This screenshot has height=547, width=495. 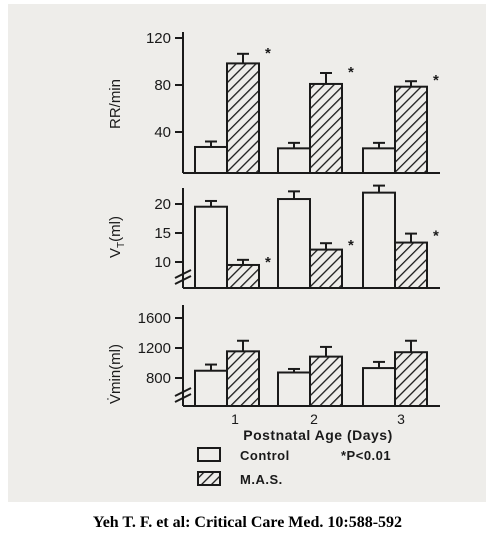 What do you see at coordinates (318, 435) in the screenshot?
I see `x-axis-title: Postnatal Age (Days)` at bounding box center [318, 435].